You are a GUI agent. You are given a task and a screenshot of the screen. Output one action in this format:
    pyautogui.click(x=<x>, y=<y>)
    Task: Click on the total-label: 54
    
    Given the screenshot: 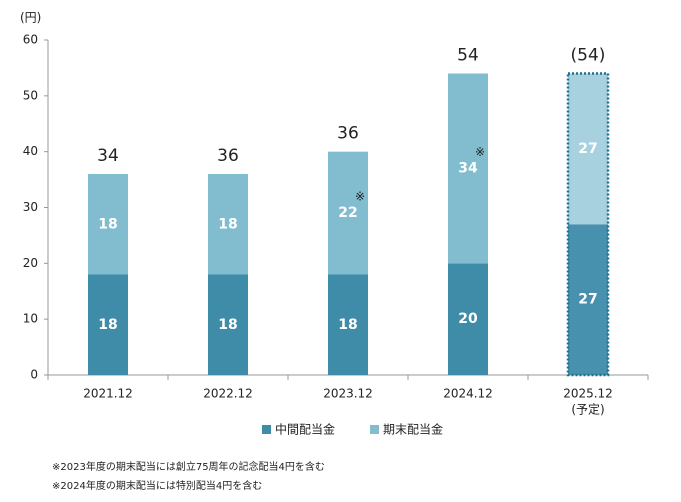 What is the action you would take?
    pyautogui.click(x=468, y=56)
    